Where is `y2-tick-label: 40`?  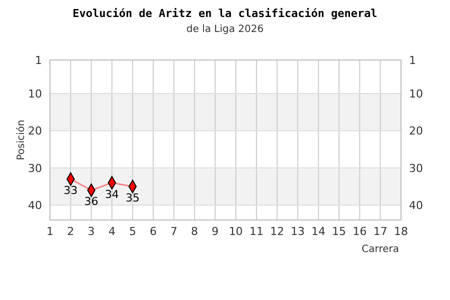
y2-tick-label: 40 is located at coordinates (416, 205).